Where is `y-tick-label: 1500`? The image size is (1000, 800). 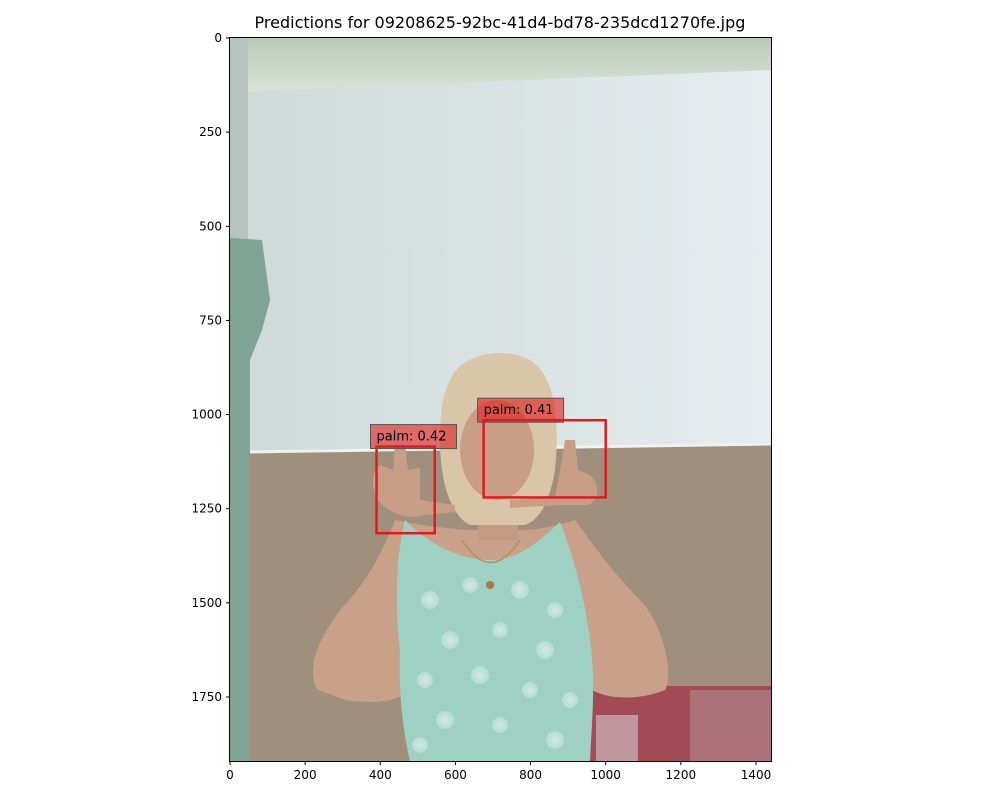
y-tick-label: 1500 is located at coordinates (206, 603).